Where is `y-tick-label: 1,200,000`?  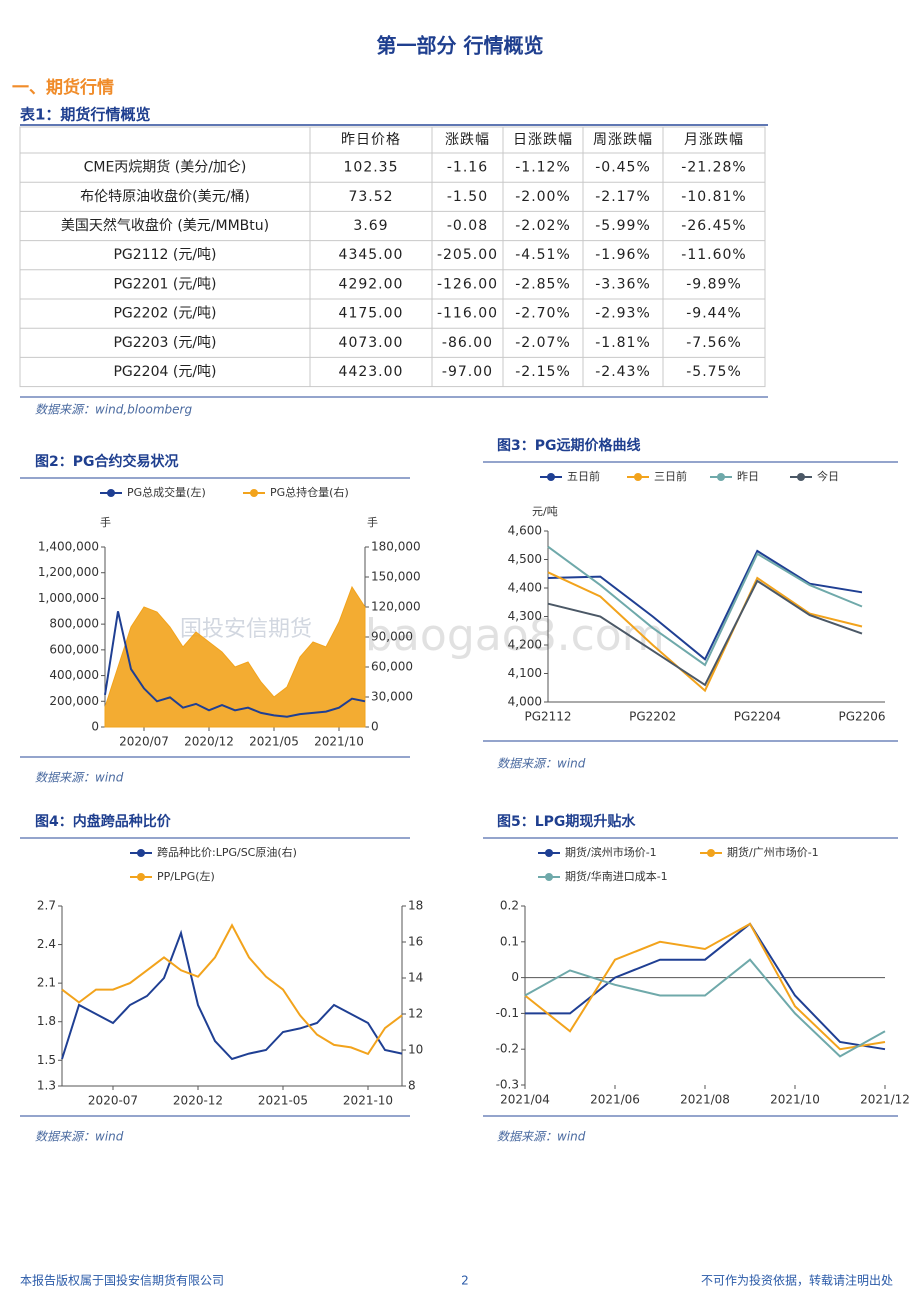 y-tick-label: 1,200,000 is located at coordinates (68, 572).